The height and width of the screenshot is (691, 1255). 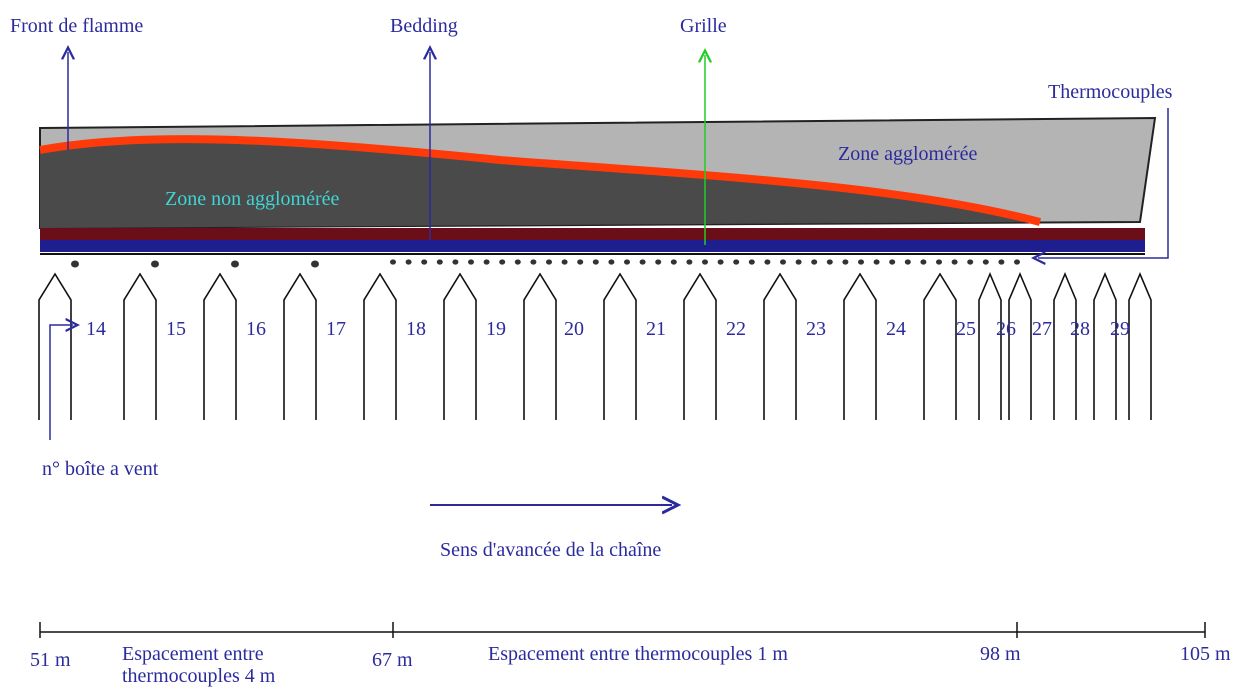 I want to click on windbox-number: 15, so click(x=176, y=329).